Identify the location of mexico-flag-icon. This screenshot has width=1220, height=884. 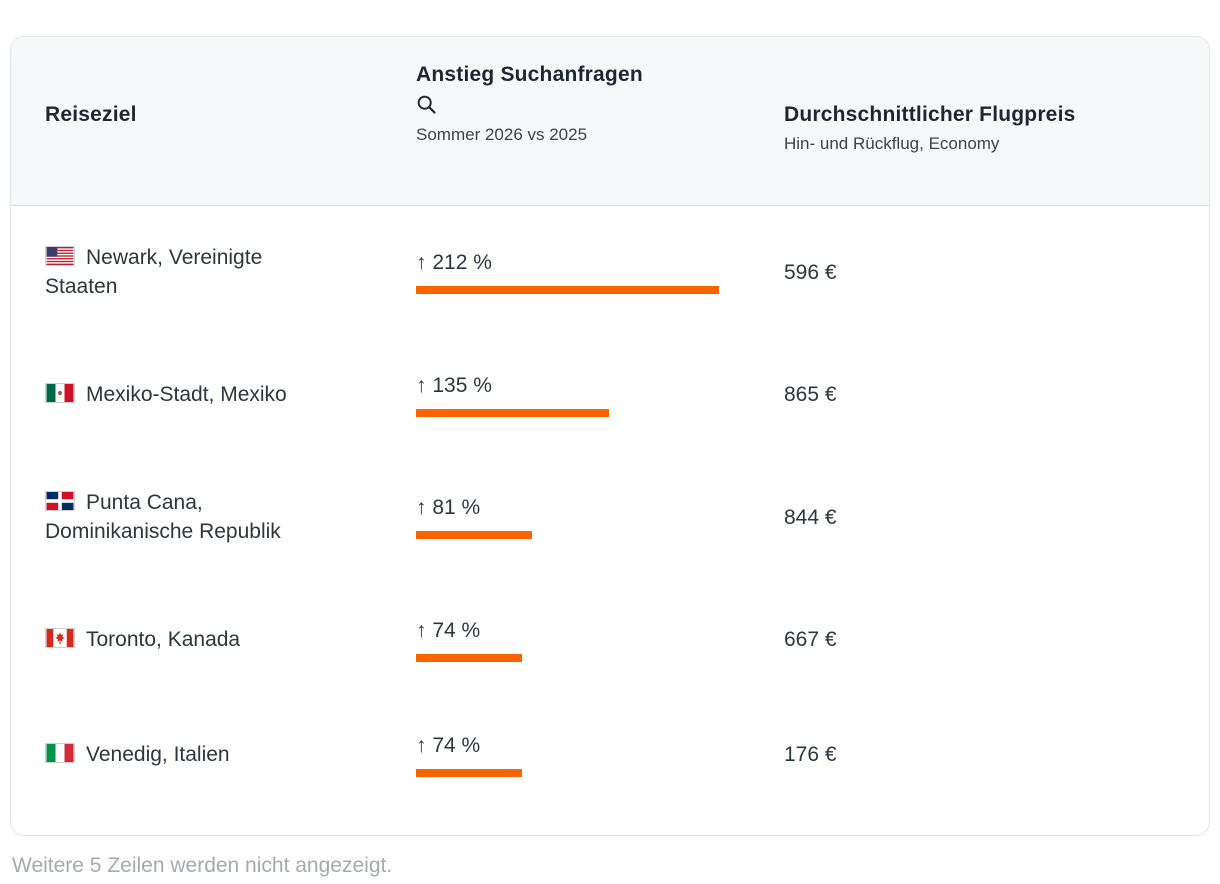
(60, 392).